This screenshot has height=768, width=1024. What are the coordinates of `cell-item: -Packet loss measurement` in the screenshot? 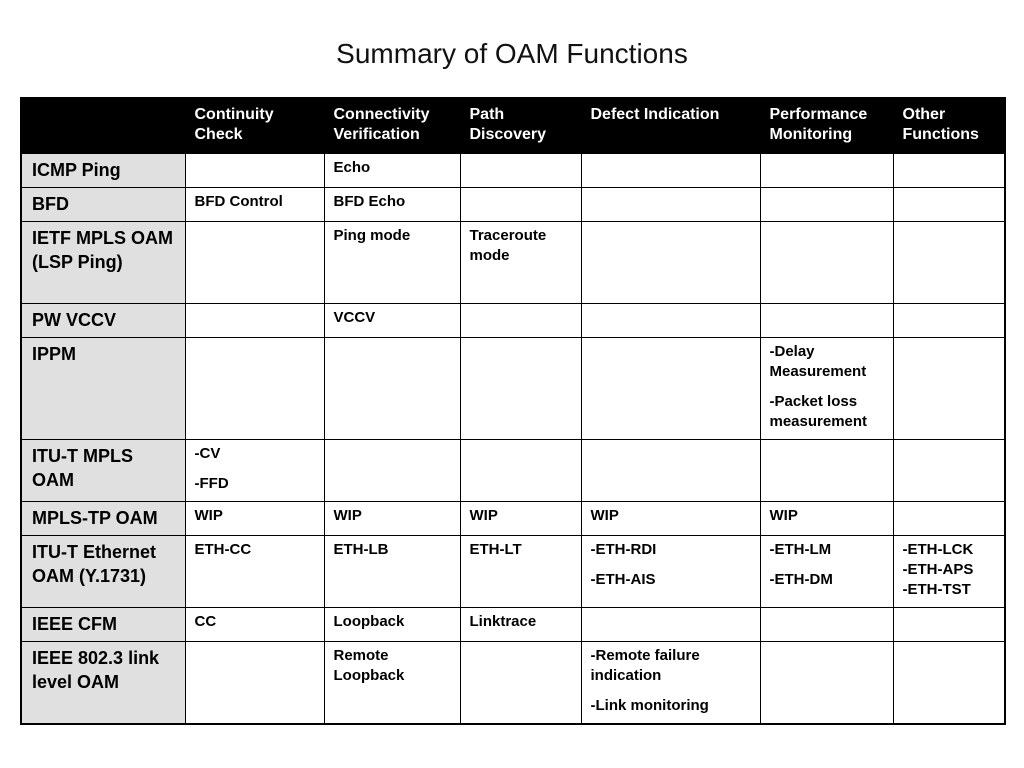 It's located at (818, 411).